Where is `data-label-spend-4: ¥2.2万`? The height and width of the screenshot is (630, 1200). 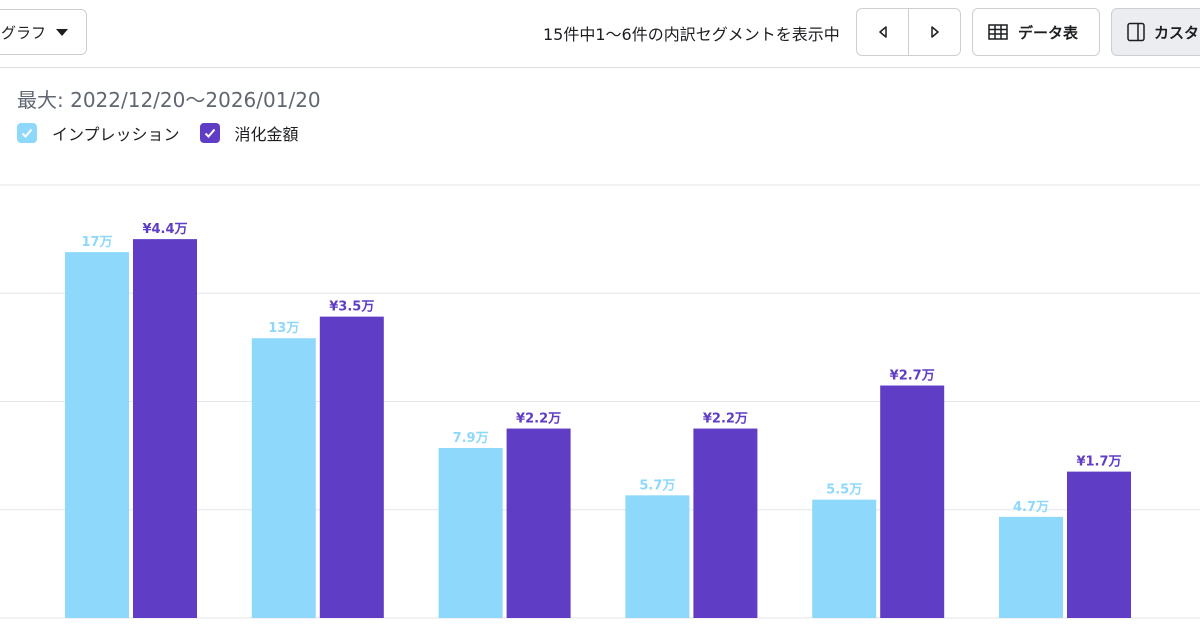
data-label-spend-4: ¥2.2万 is located at coordinates (725, 419).